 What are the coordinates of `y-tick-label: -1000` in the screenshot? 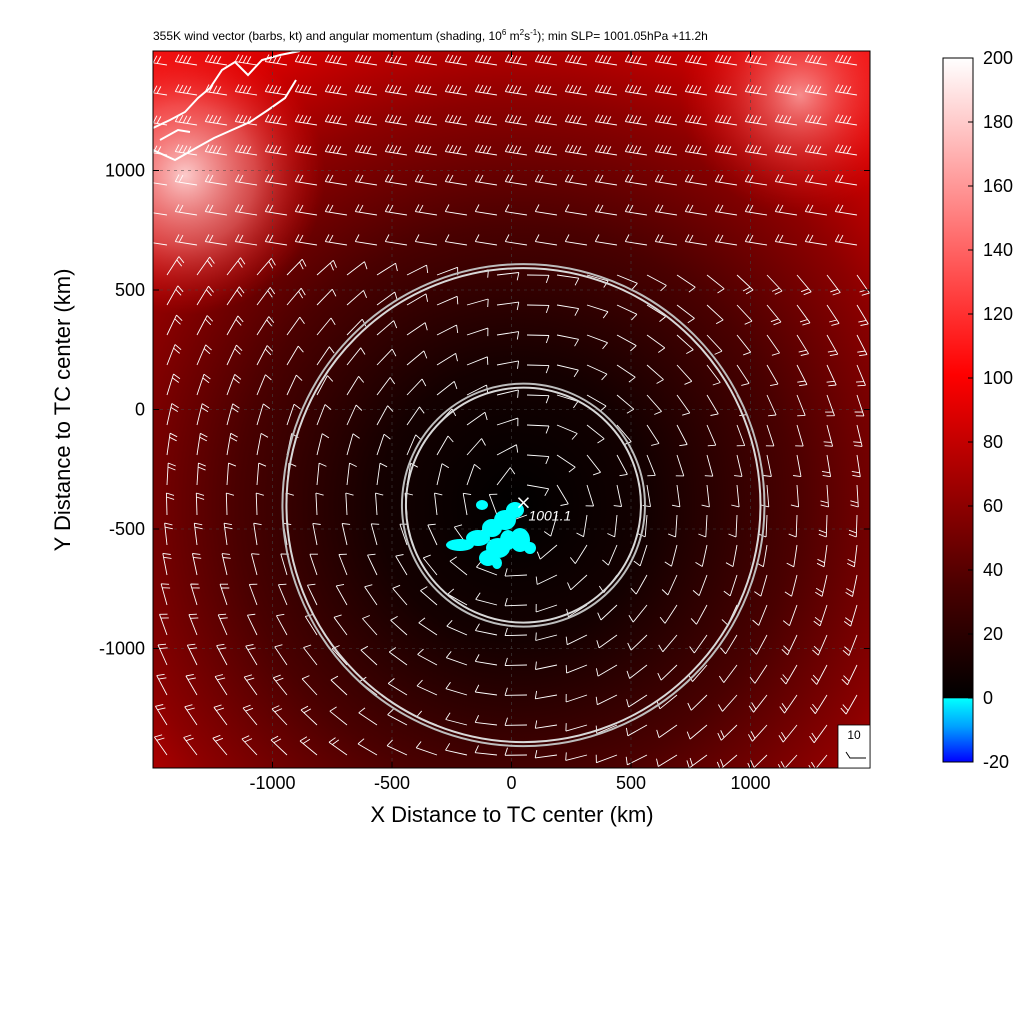 It's located at (122, 649).